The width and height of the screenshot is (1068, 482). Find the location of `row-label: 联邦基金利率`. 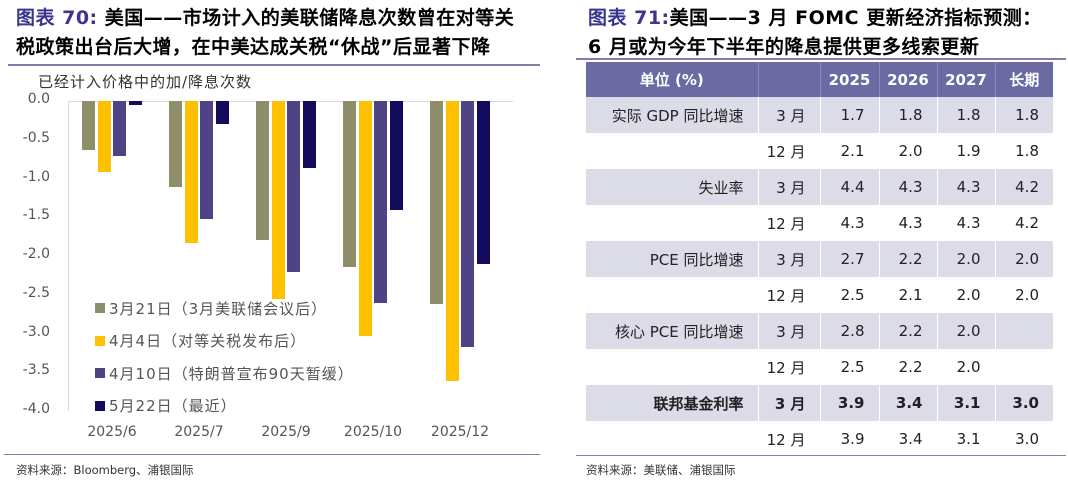

row-label: 联邦基金利率 is located at coordinates (672, 403).